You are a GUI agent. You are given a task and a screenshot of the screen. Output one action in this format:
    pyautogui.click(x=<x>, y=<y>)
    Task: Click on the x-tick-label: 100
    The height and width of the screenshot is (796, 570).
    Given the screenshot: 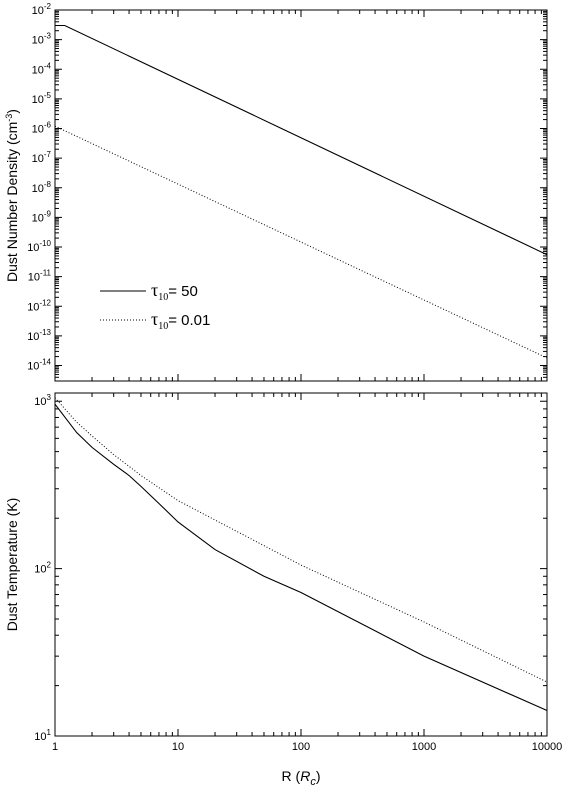 What is the action you would take?
    pyautogui.click(x=301, y=747)
    